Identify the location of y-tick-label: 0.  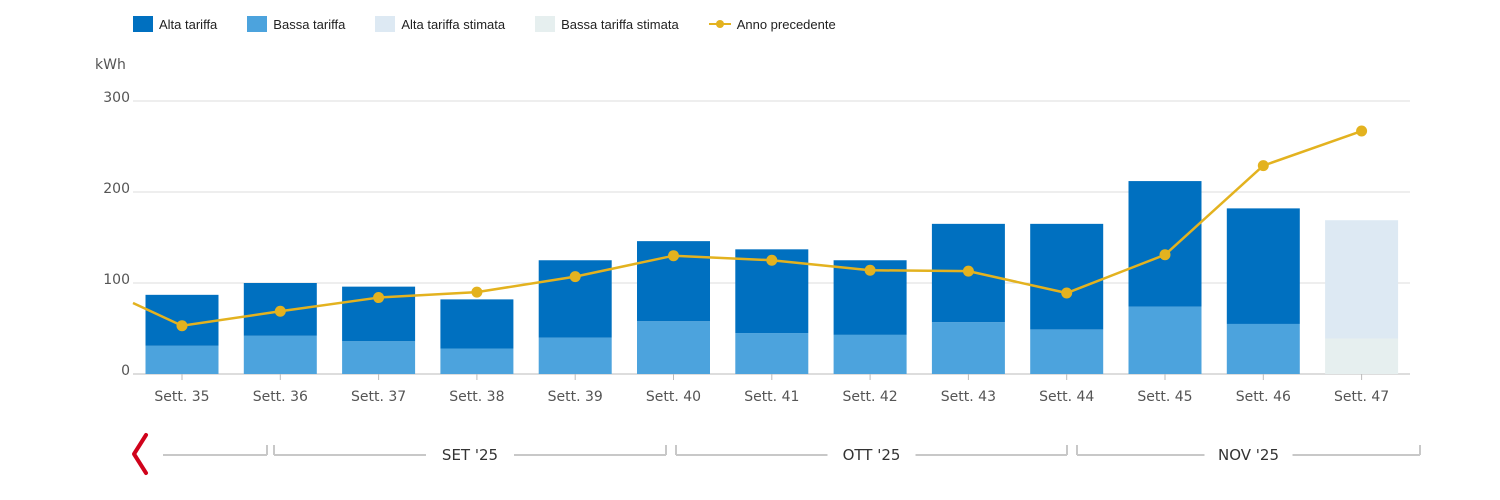
(125, 371).